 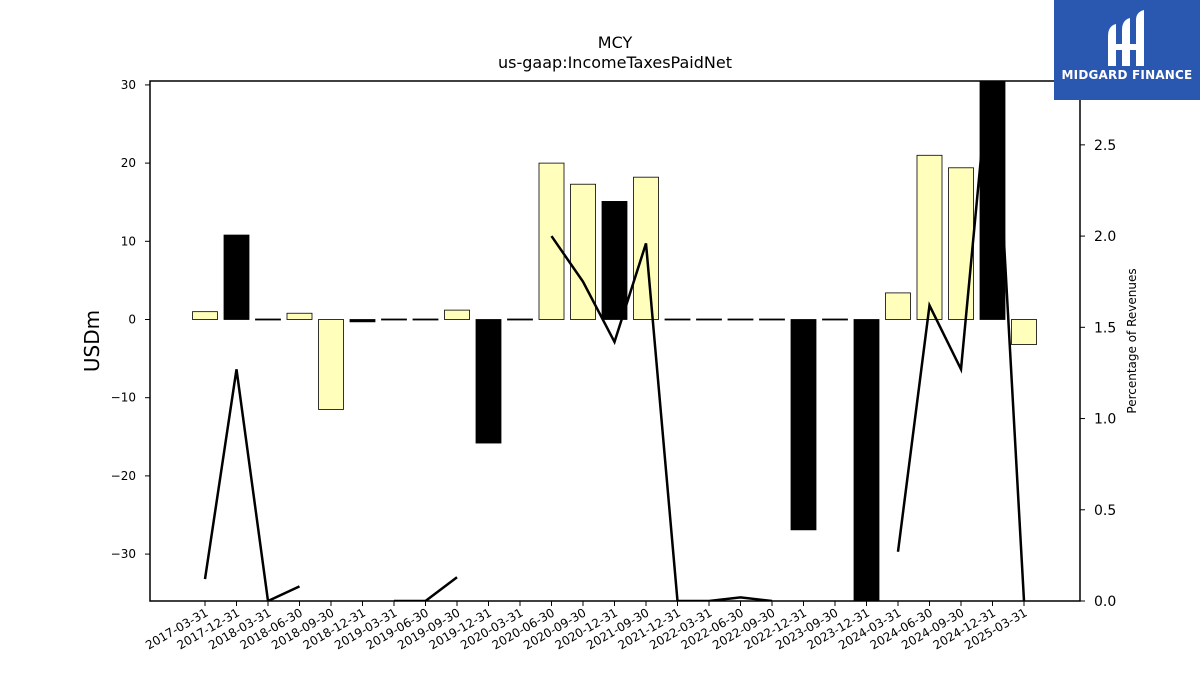 What do you see at coordinates (123, 476) in the screenshot?
I see `y-tick-label: −20` at bounding box center [123, 476].